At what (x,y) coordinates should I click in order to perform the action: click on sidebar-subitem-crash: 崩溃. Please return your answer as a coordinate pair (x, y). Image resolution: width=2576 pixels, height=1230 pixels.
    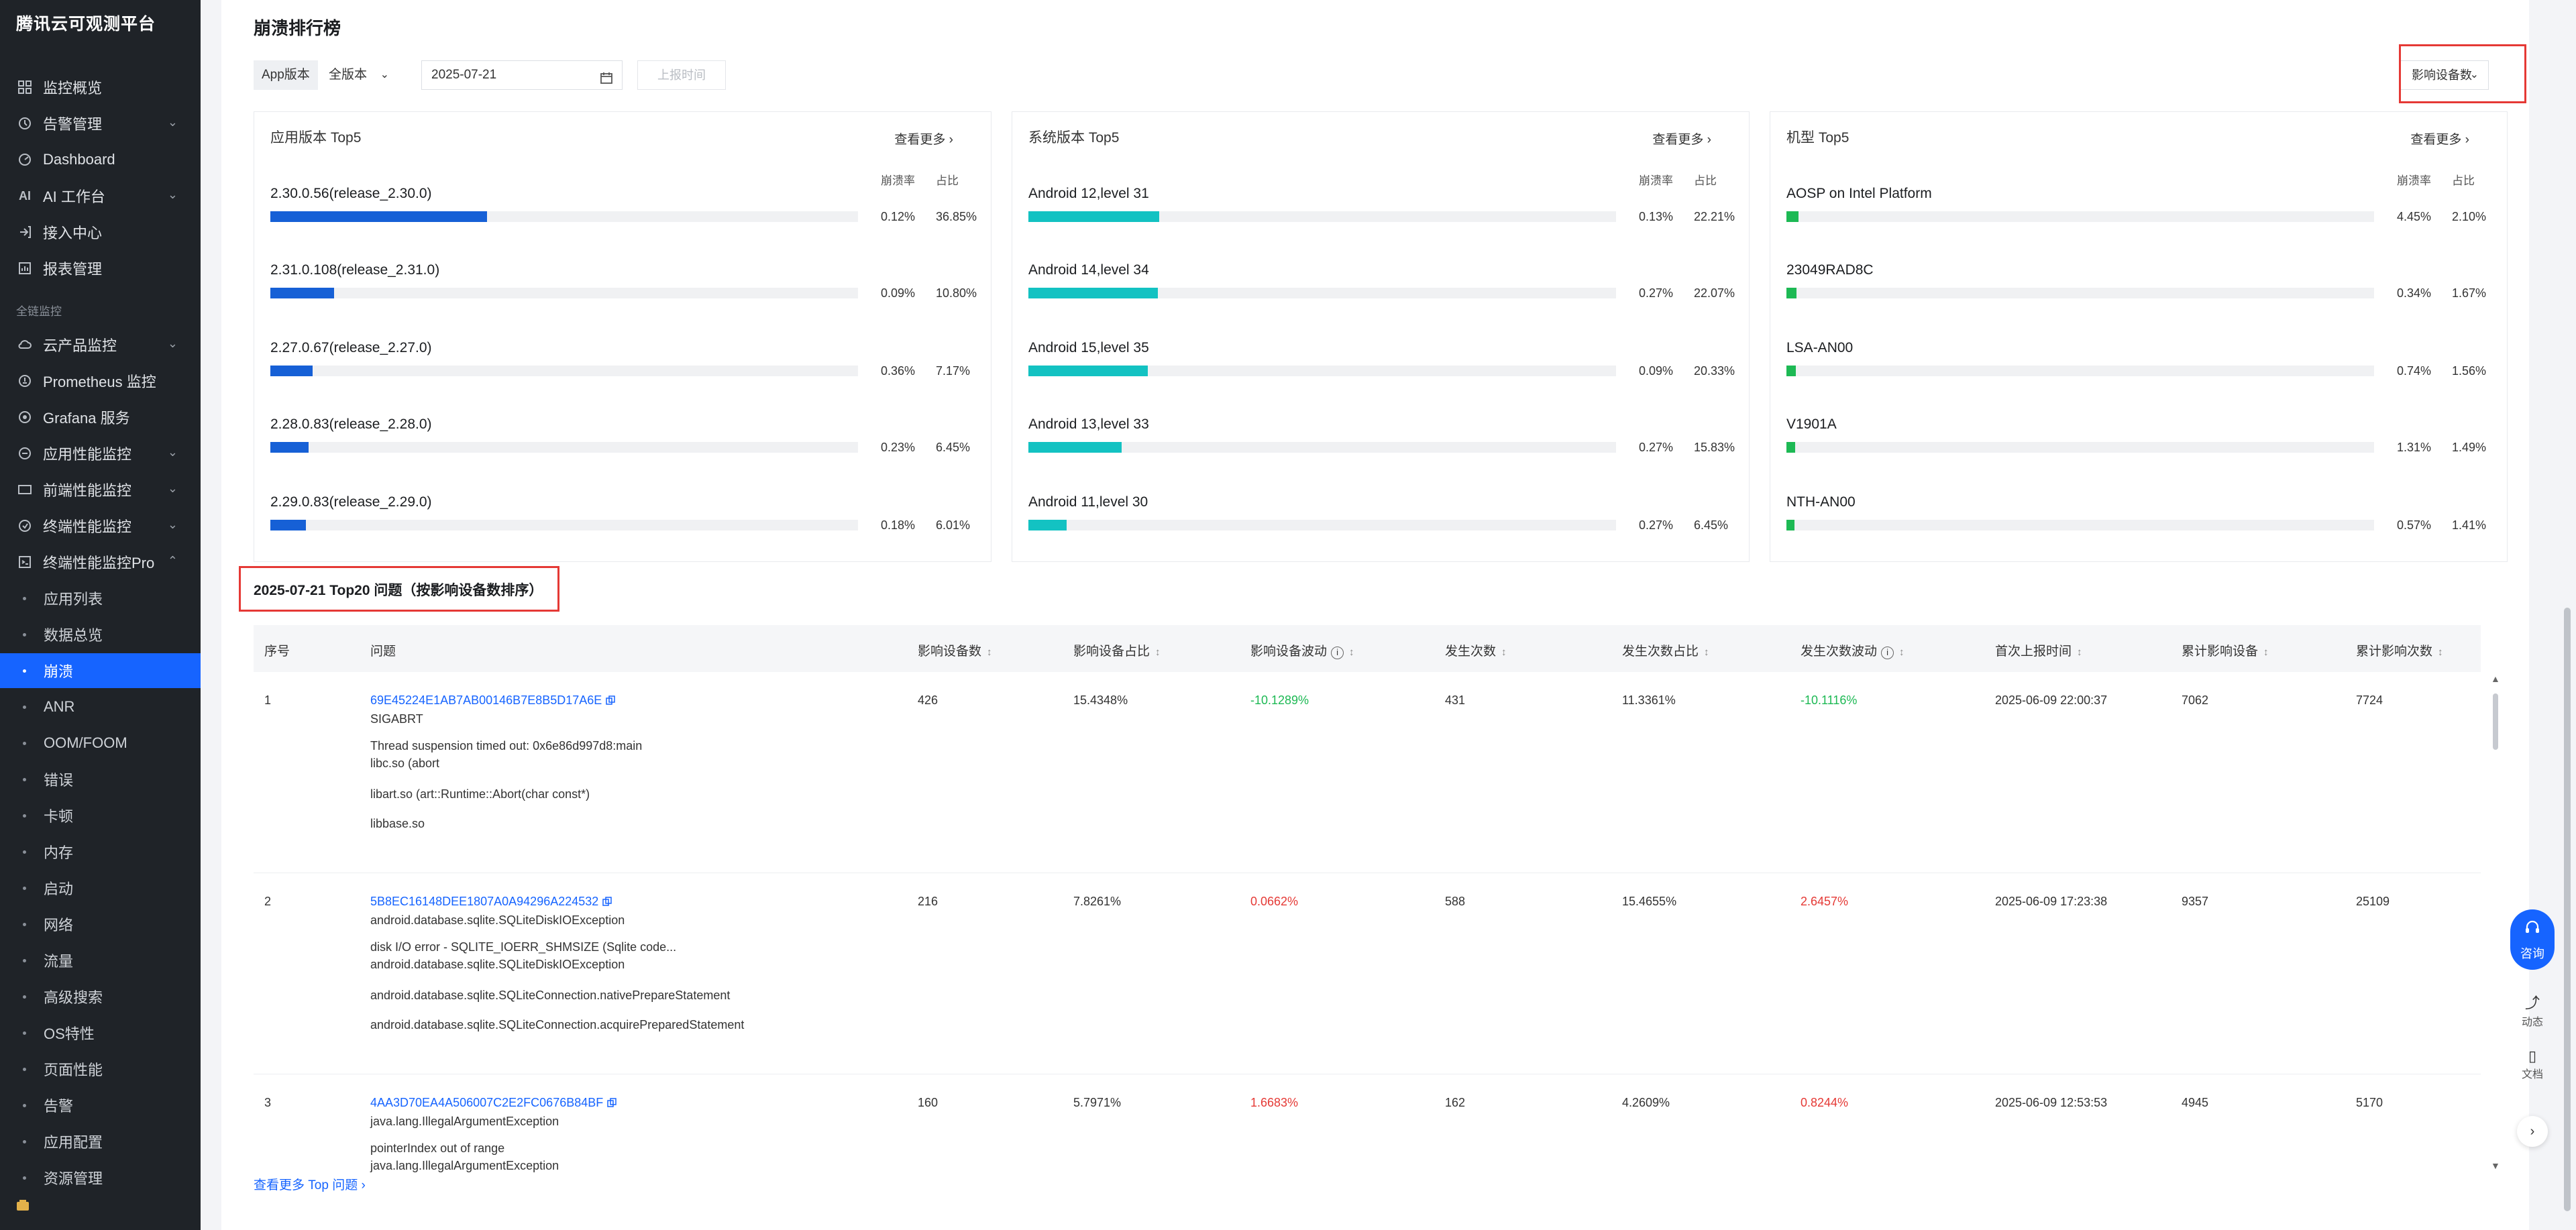
    Looking at the image, I should click on (100, 670).